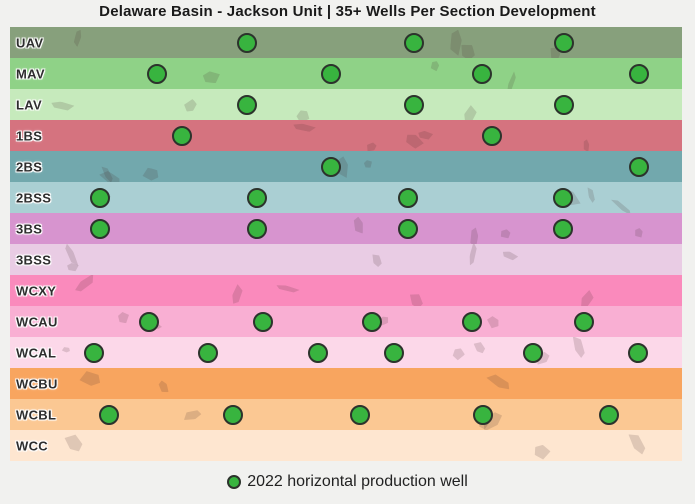 This screenshot has width=695, height=504. Describe the element at coordinates (29, 135) in the screenshot. I see `band-label: 1BS` at that location.